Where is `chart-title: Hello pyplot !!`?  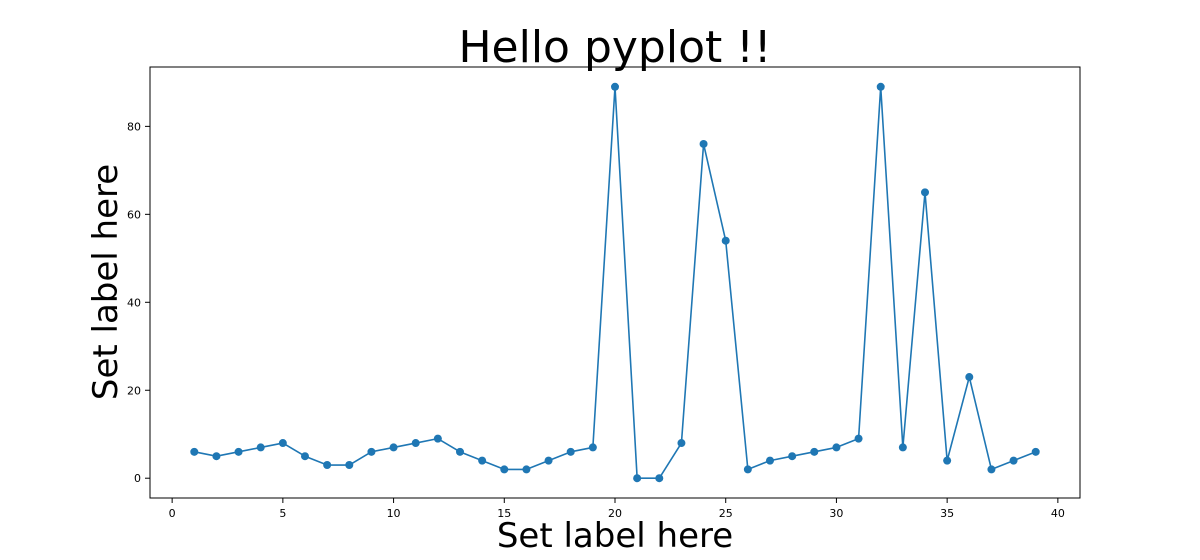
chart-title: Hello pyplot !! is located at coordinates (614, 47).